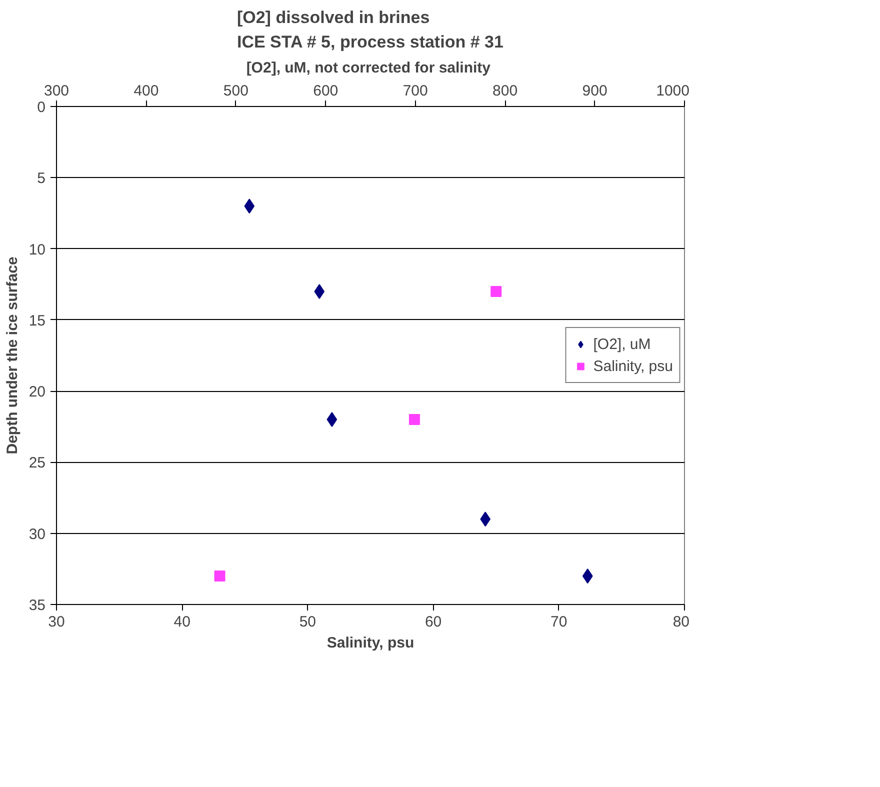 The height and width of the screenshot is (787, 880). Describe the element at coordinates (622, 344) in the screenshot. I see `legend-label: [O2], uM` at that location.